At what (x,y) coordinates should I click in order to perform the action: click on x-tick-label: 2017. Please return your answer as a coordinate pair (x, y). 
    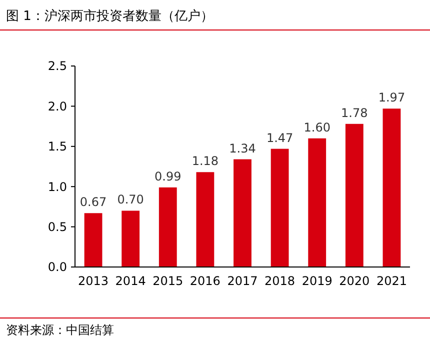
    Looking at the image, I should click on (242, 281).